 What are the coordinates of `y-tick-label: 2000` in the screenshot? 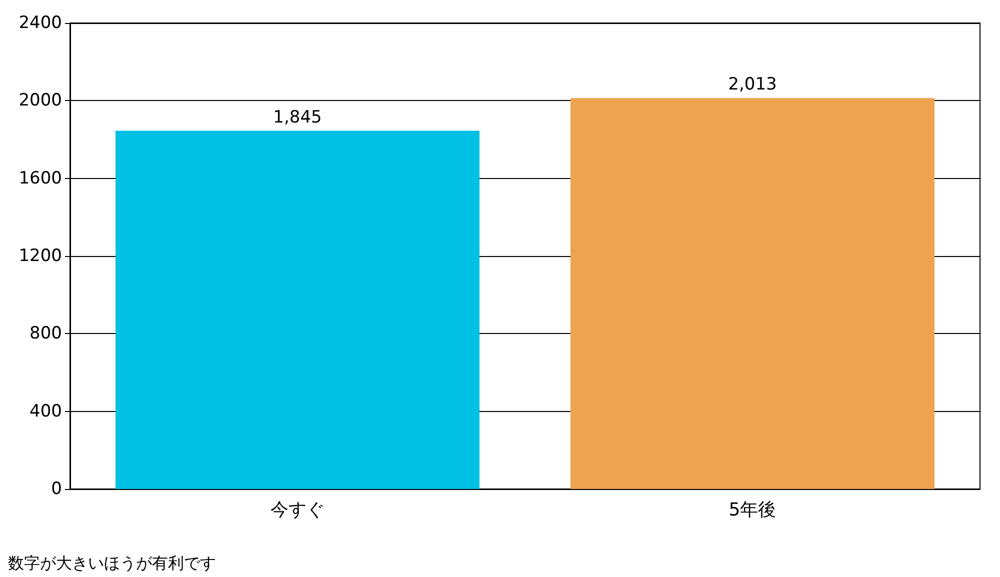 It's located at (40, 100).